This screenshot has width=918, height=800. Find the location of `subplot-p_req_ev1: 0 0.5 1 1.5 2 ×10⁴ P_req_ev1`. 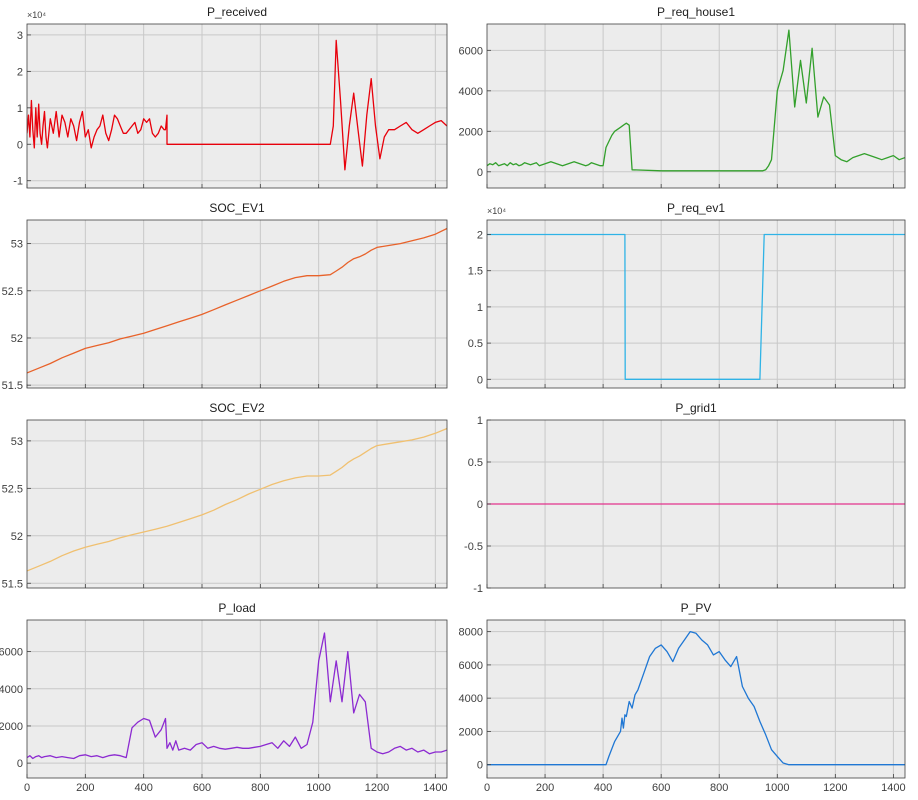

subplot-p_req_ev1: 0 0.5 1 1.5 2 ×10⁴ P_req_ev1 is located at coordinates (687, 295).